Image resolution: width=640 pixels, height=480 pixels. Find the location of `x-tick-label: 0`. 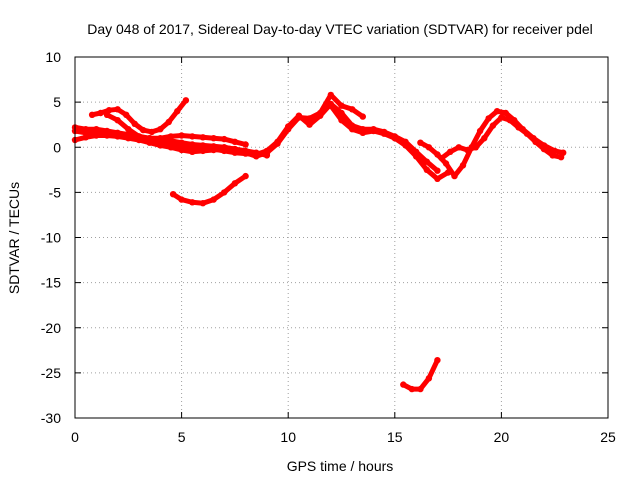

x-tick-label: 0 is located at coordinates (75, 437).